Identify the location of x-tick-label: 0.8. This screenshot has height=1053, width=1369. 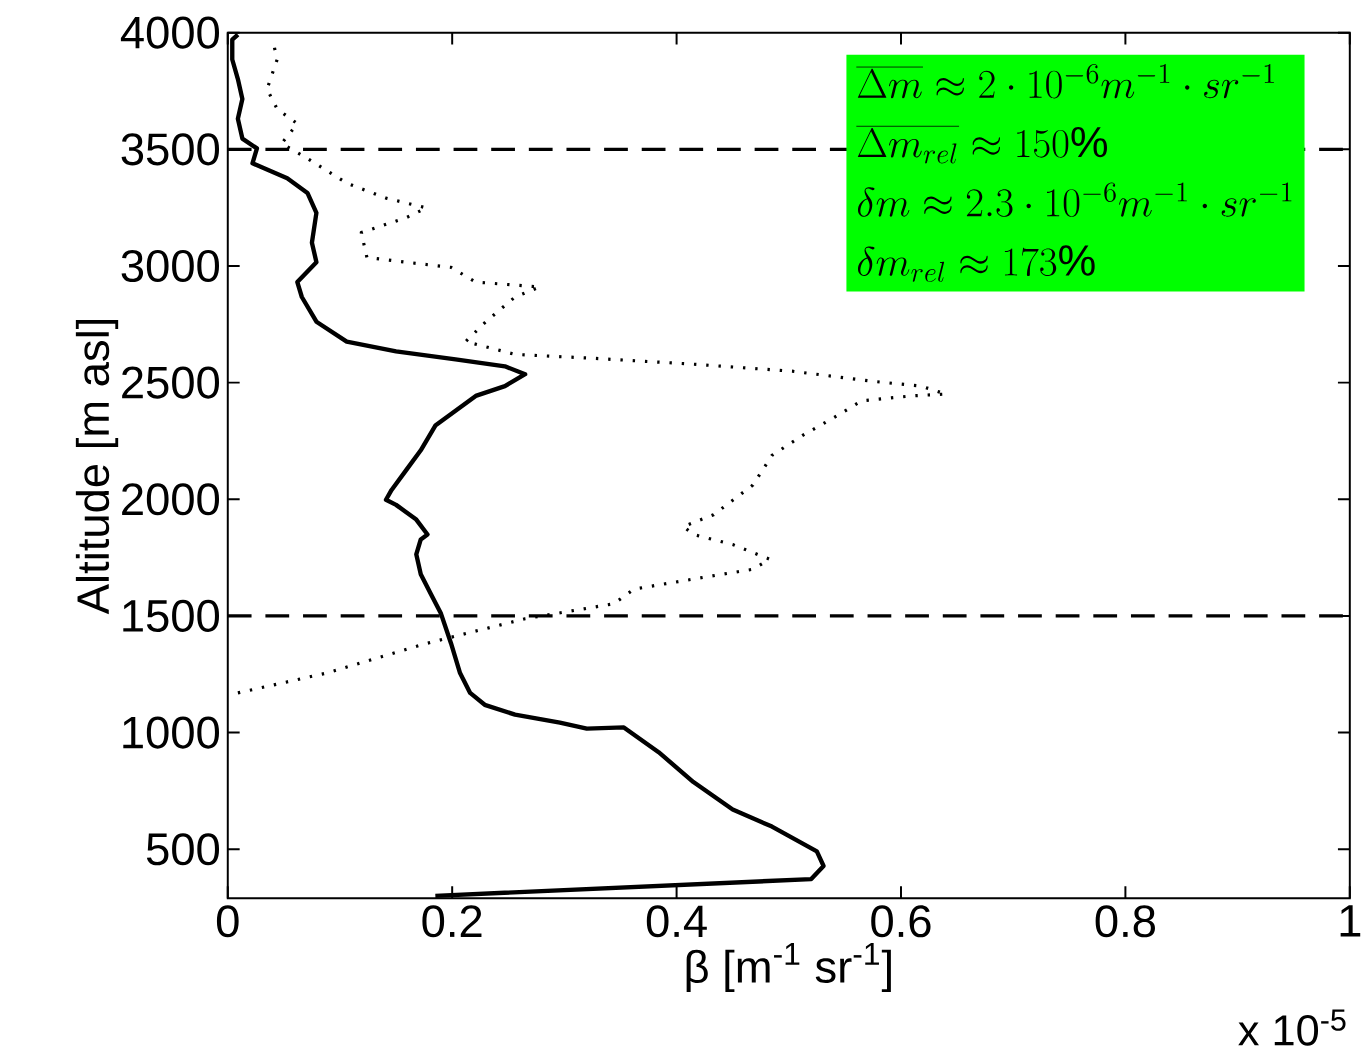
(1125, 921).